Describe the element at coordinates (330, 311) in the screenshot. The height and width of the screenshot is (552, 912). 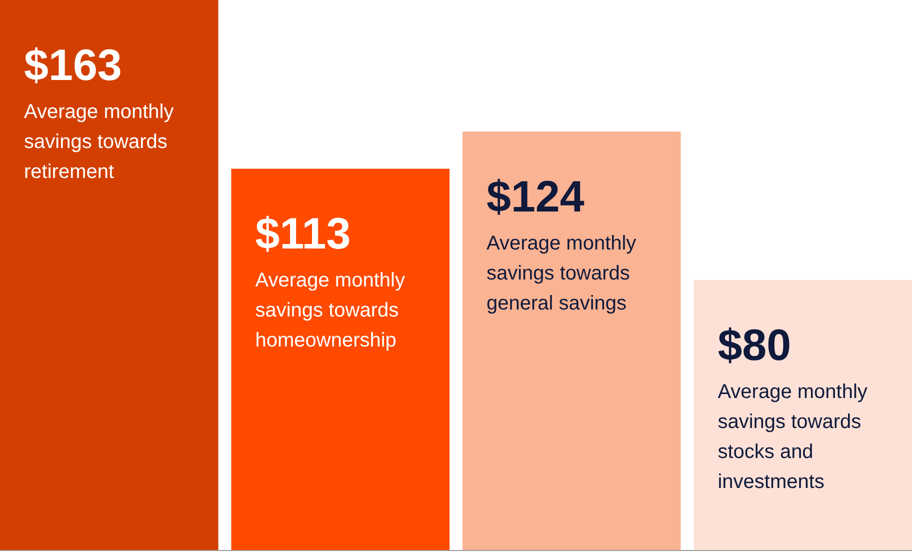
I see `x-tick-label: Average monthly savings towards homeownership` at that location.